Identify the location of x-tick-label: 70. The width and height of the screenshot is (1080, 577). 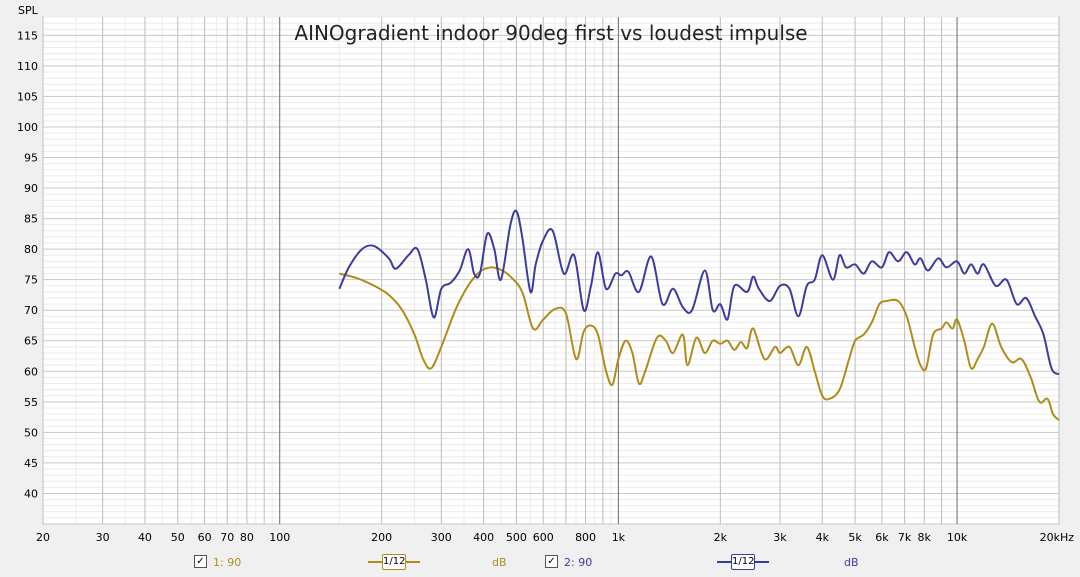
(227, 537).